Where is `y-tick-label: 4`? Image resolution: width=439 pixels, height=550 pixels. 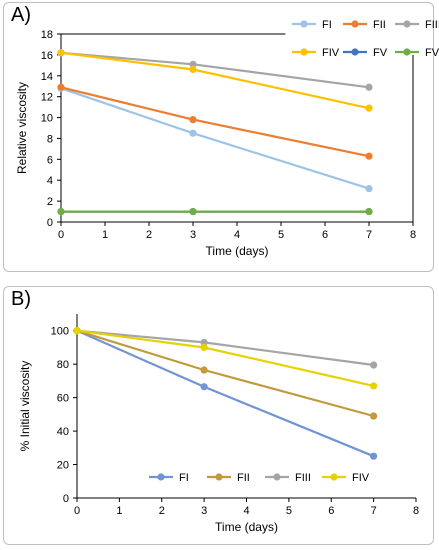 y-tick-label: 4 is located at coordinates (50, 181).